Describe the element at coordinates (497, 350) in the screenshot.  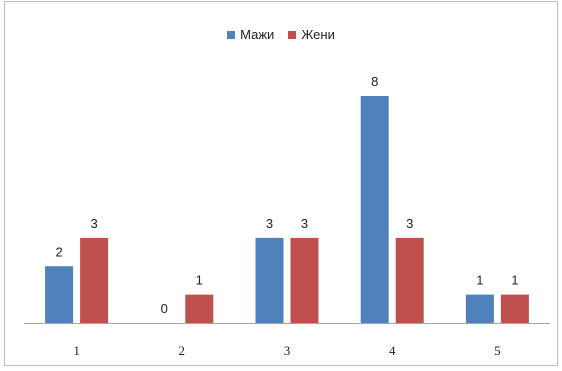
I see `x-tick-label-5: 5` at that location.